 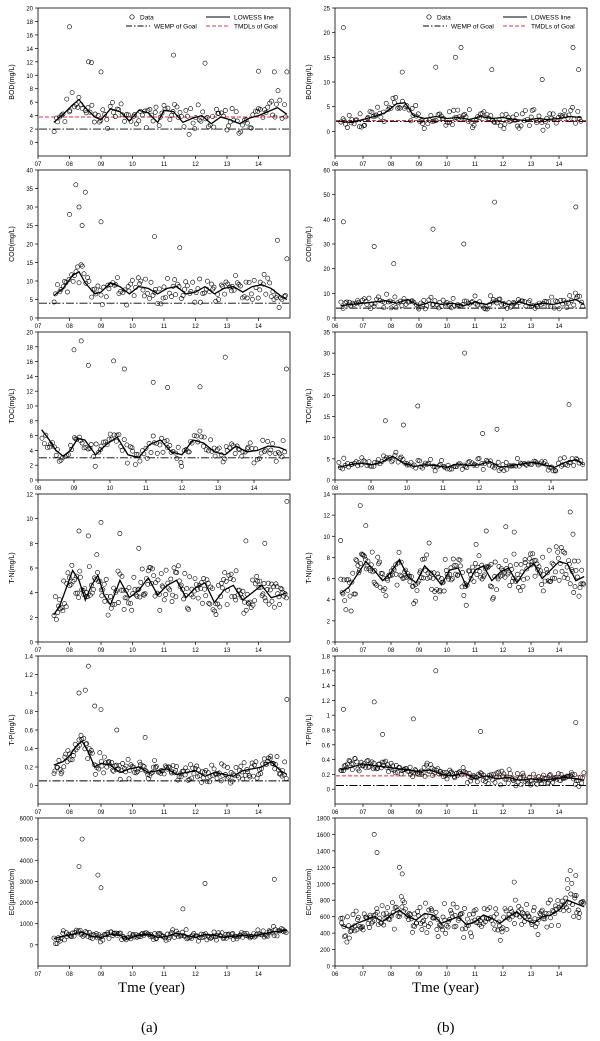 I want to click on x-tick-label: 11, so click(x=164, y=975).